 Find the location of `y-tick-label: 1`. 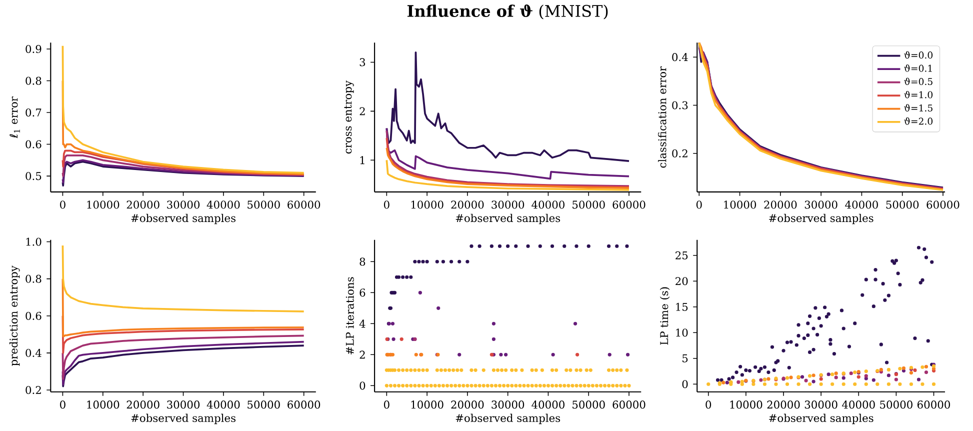

y-tick-label: 1 is located at coordinates (362, 160).